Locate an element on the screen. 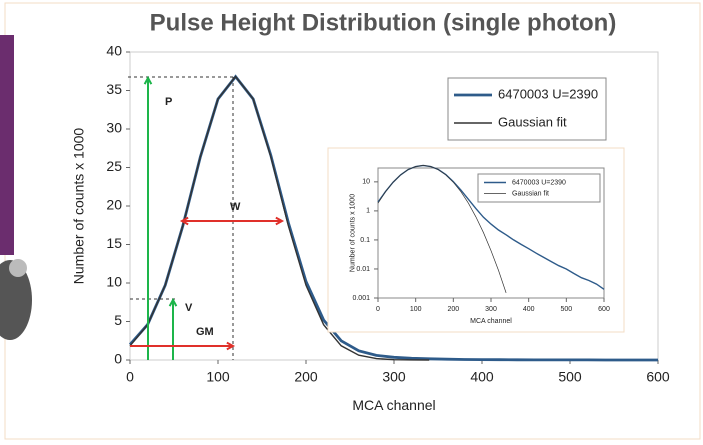 The width and height of the screenshot is (703, 445). y-tick-label: 5 is located at coordinates (118, 320).